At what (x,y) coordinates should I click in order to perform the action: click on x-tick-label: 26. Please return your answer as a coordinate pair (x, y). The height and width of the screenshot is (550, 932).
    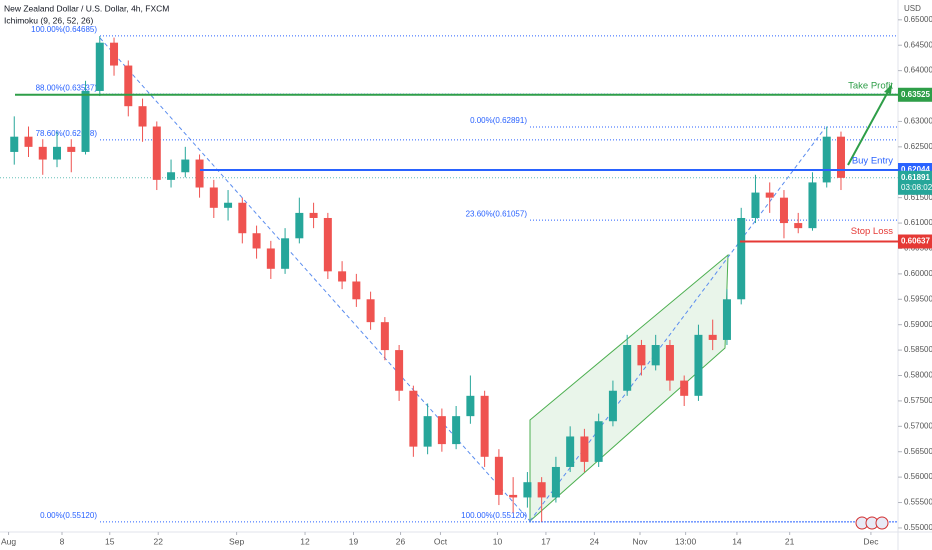
    Looking at the image, I should click on (401, 541).